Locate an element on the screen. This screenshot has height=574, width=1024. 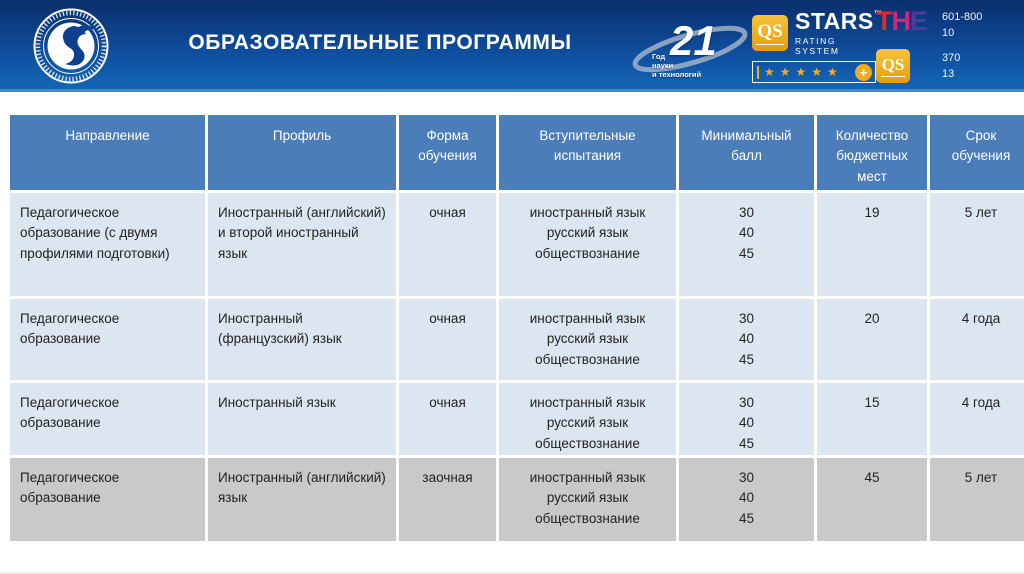
cell-budget-places: 19 is located at coordinates (872, 244).